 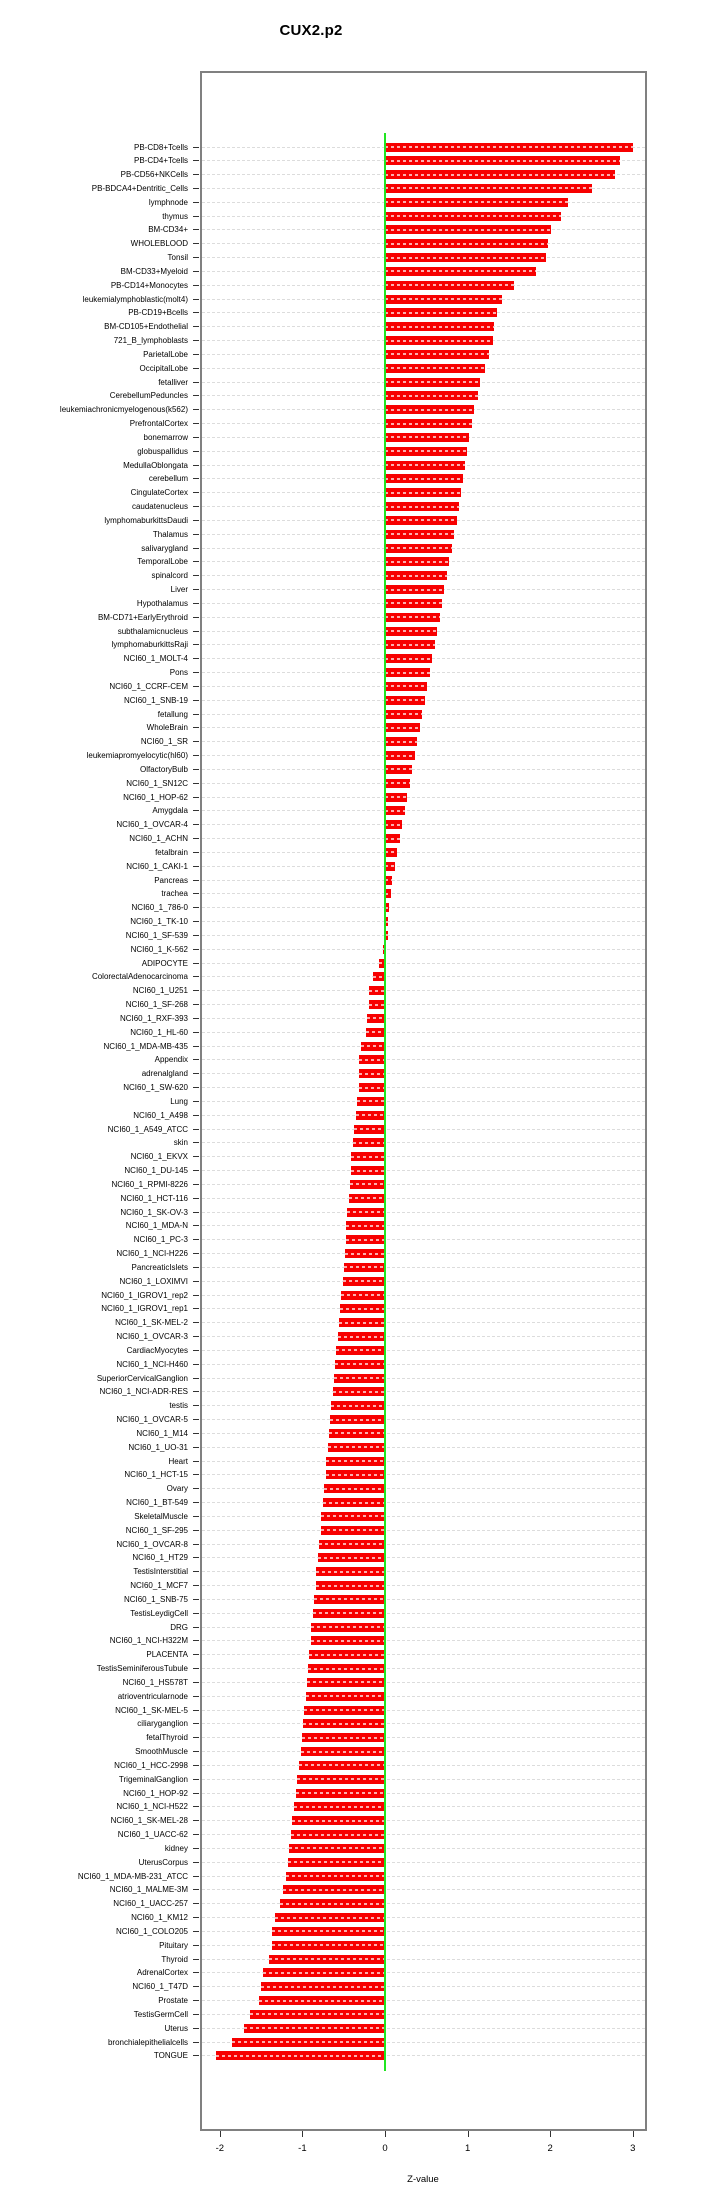 What do you see at coordinates (179, 590) in the screenshot?
I see `category-label: Liver` at bounding box center [179, 590].